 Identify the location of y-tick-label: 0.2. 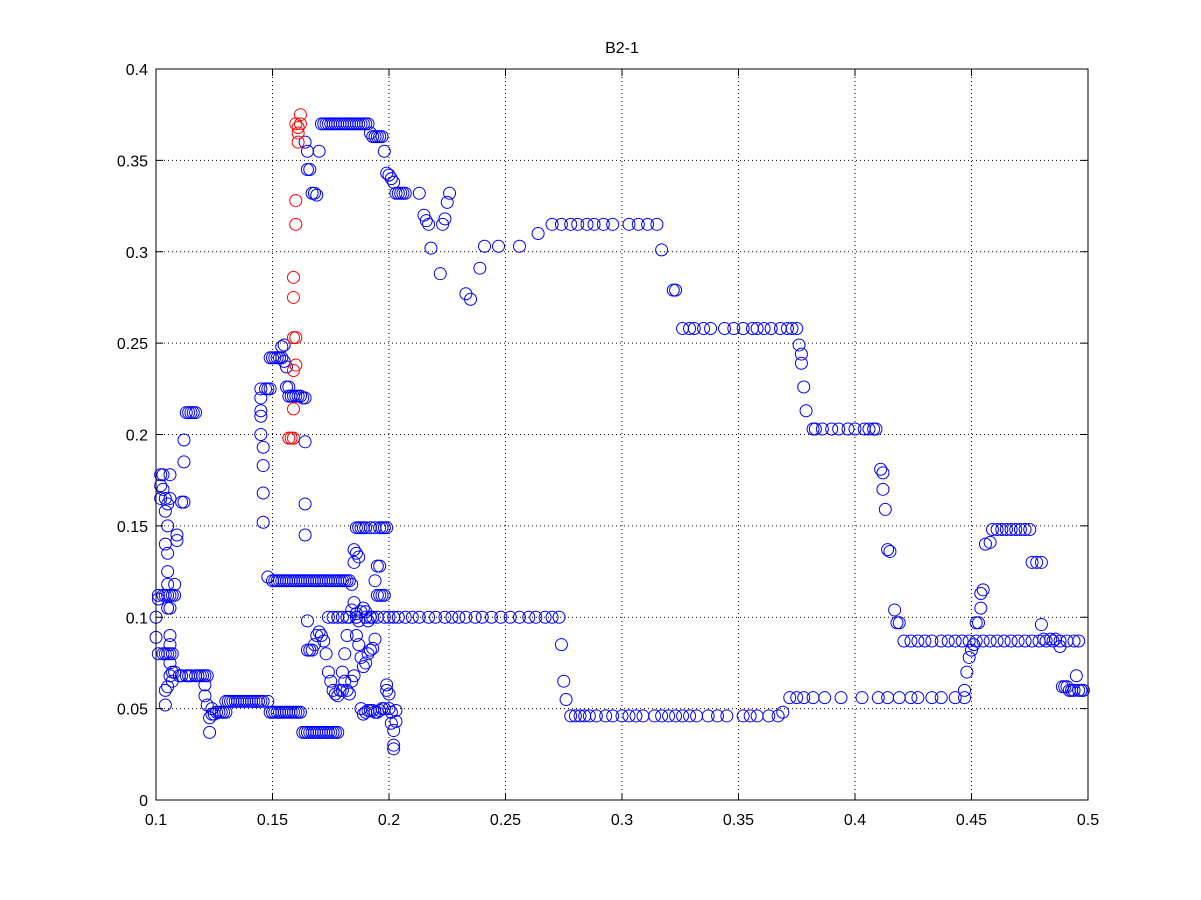
(137, 436).